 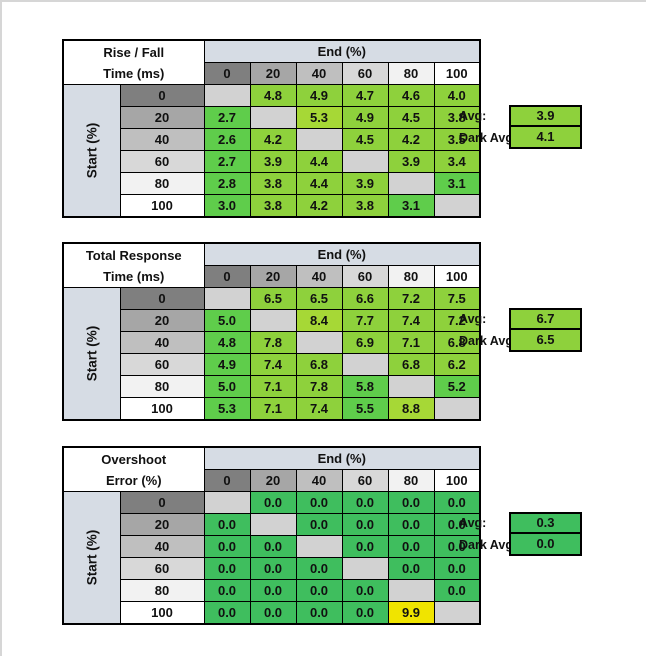 What do you see at coordinates (411, 364) in the screenshot?
I see `data-cell: 6.8` at bounding box center [411, 364].